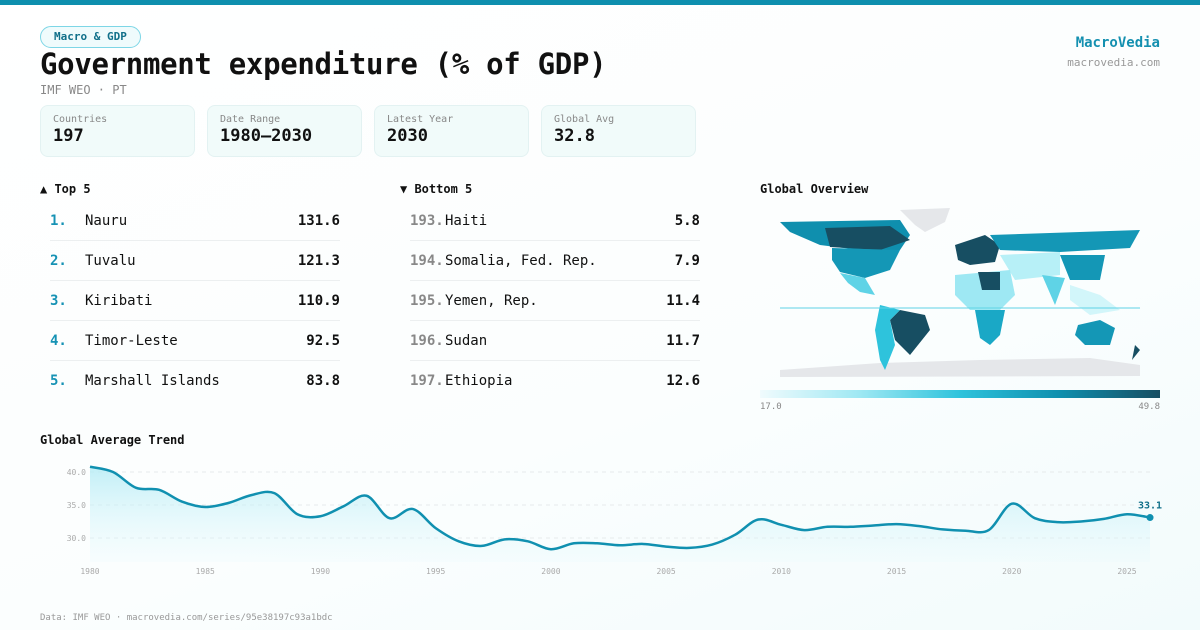 This screenshot has height=630, width=1200. Describe the element at coordinates (318, 220) in the screenshot. I see `country-value: 131.6` at that location.